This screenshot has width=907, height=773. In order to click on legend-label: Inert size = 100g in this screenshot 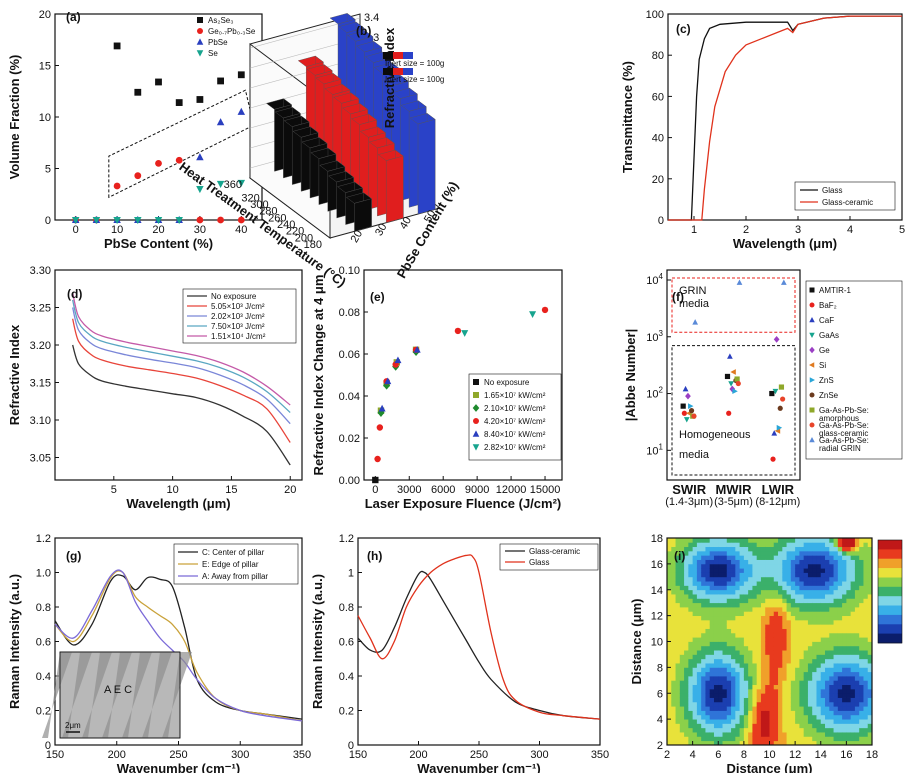, I will do `click(414, 63)`.